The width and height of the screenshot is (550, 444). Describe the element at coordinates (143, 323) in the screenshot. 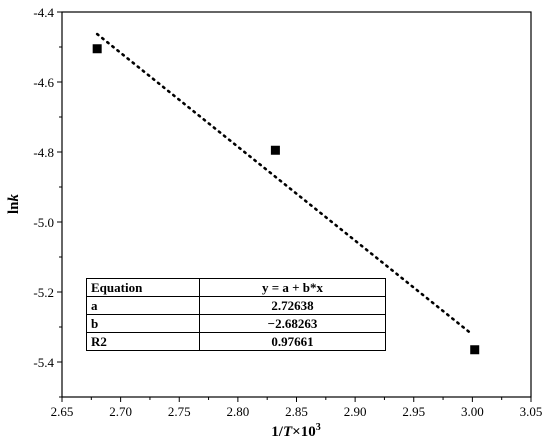

I see `fit-table-label: b` at that location.